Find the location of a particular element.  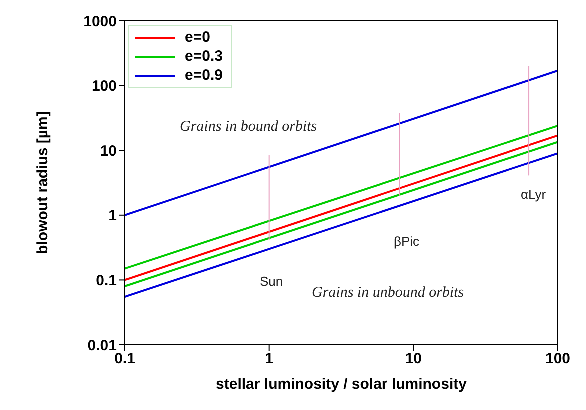

y-tick-label: 1 is located at coordinates (112, 216).